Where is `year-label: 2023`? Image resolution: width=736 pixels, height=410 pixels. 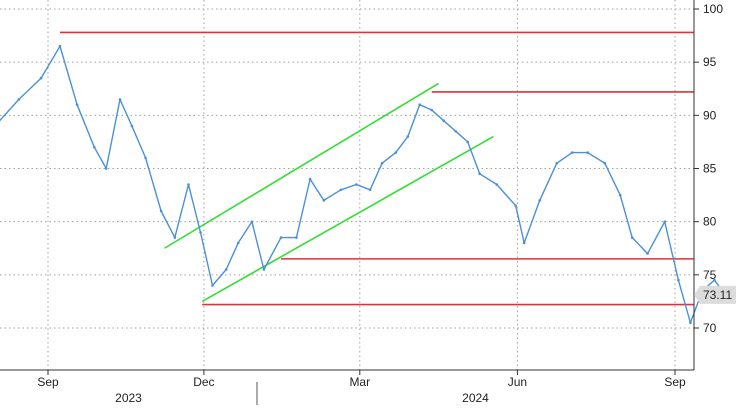
year-label: 2023 is located at coordinates (128, 398).